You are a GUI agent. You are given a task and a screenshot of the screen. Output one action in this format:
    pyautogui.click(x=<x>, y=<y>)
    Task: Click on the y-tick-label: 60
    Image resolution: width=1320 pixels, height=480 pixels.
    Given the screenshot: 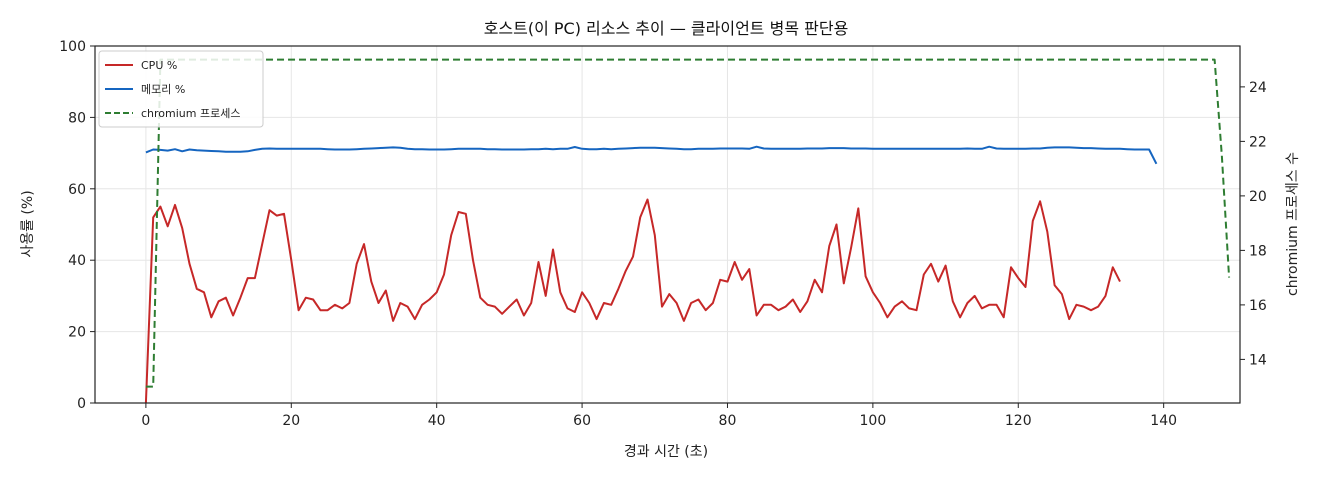 What is the action you would take?
    pyautogui.click(x=77, y=190)
    